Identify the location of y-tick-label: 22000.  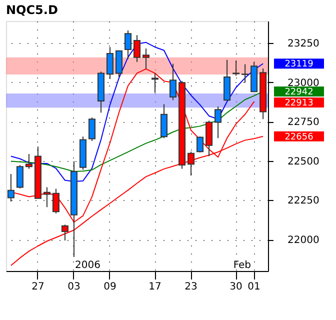
(304, 240).